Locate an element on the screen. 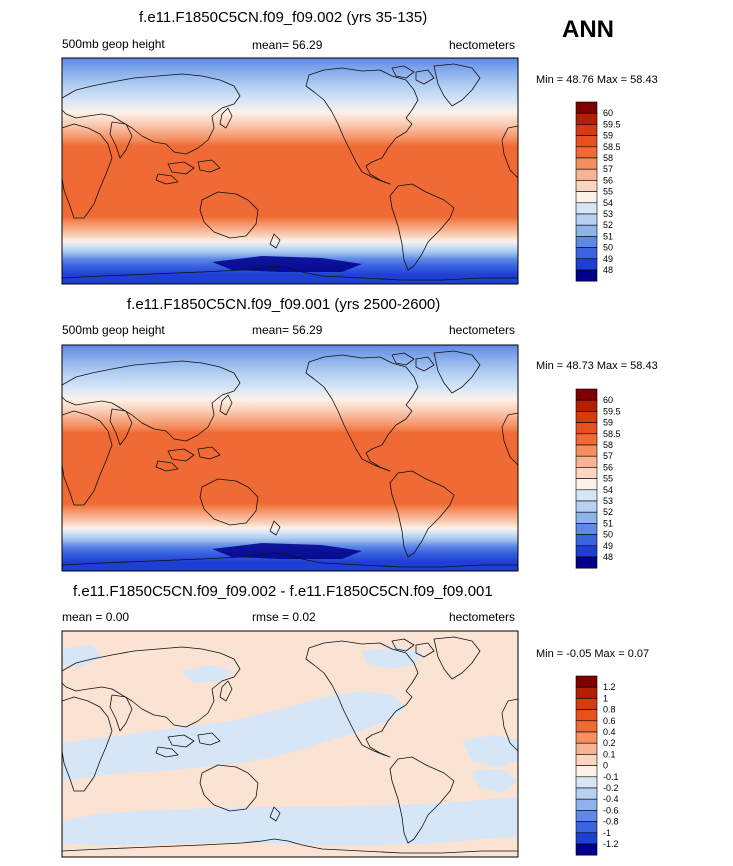 The height and width of the screenshot is (866, 733). panel-3-mean-label: mean = 0.00 is located at coordinates (96, 617).